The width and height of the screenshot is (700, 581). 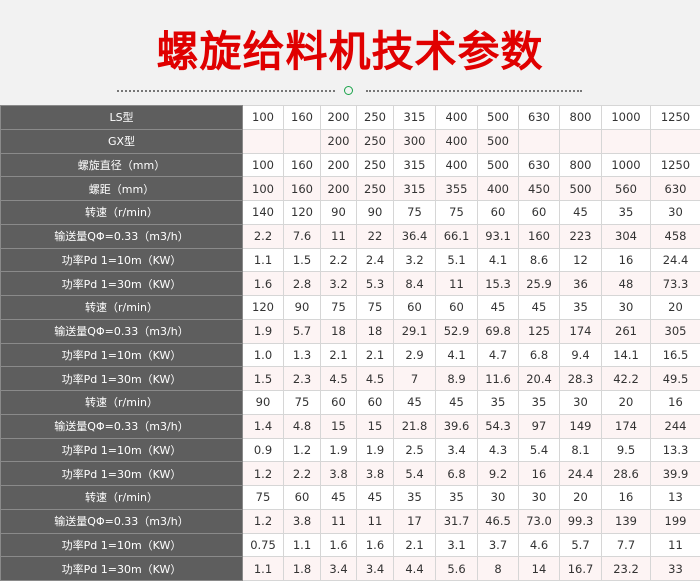 I want to click on table-cell: 630, so click(x=675, y=189).